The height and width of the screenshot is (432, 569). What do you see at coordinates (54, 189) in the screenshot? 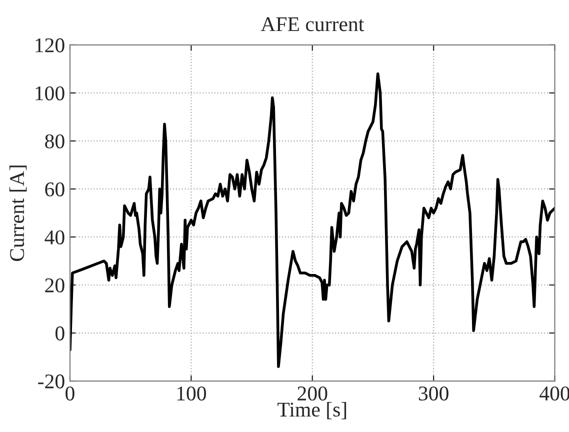
I see `y-tick-label: 60` at bounding box center [54, 189].